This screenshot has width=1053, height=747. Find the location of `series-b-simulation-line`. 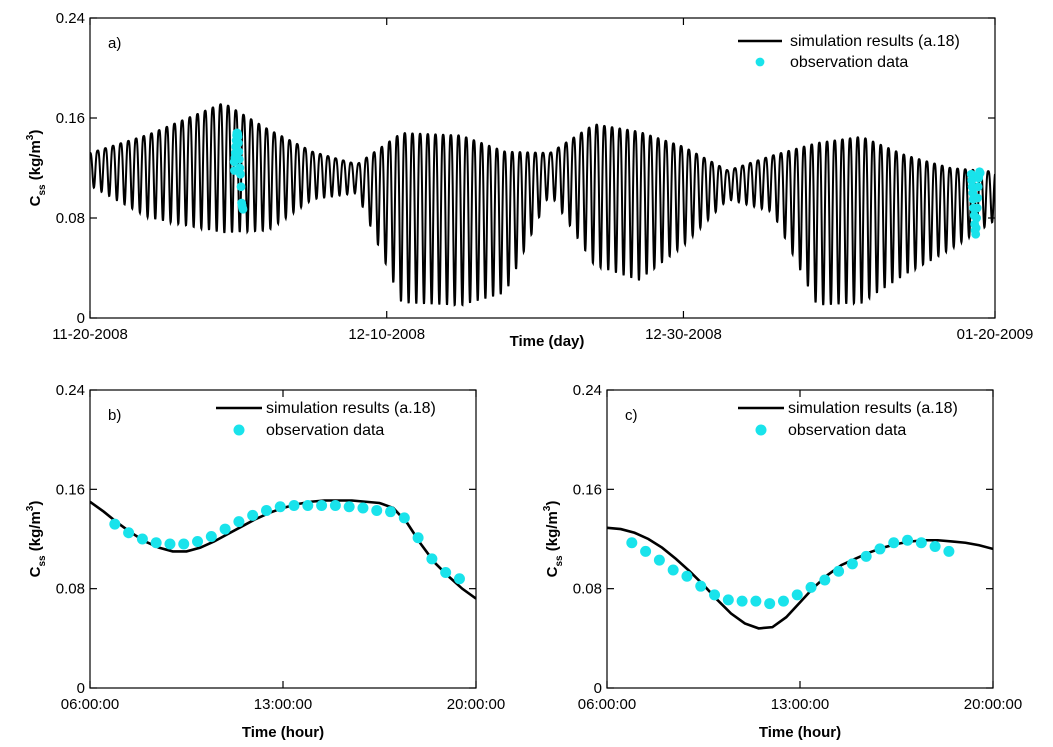

series-b-simulation-line is located at coordinates (283, 549).